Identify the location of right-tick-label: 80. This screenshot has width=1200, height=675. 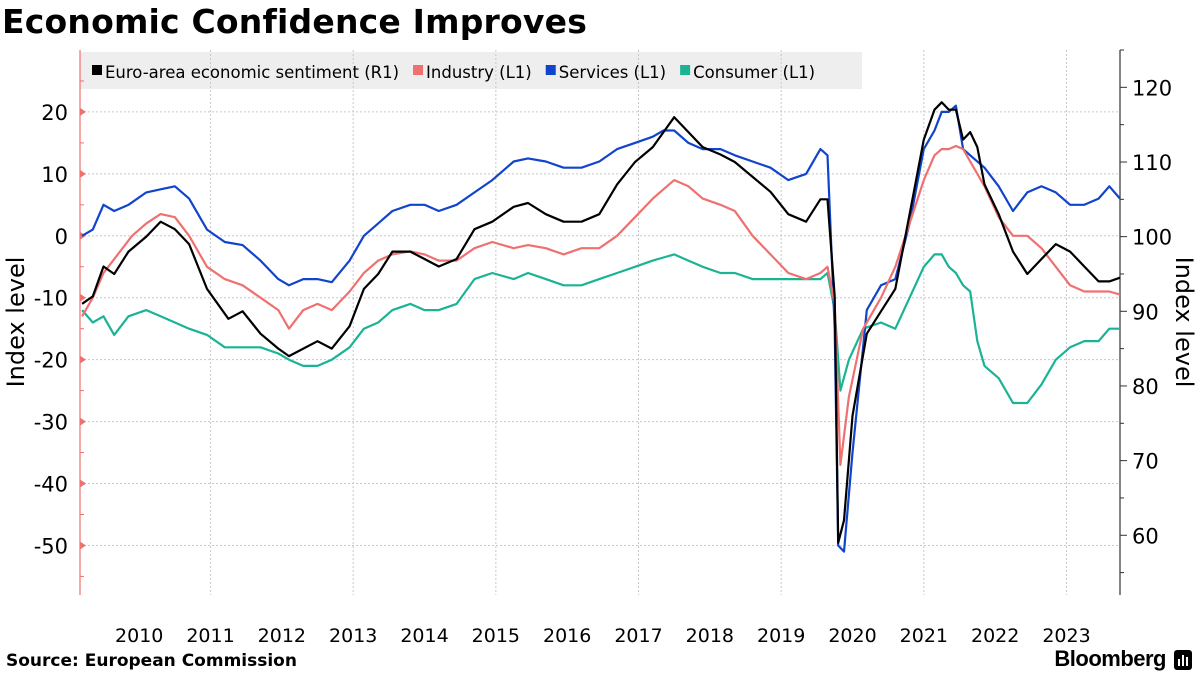
(1145, 387).